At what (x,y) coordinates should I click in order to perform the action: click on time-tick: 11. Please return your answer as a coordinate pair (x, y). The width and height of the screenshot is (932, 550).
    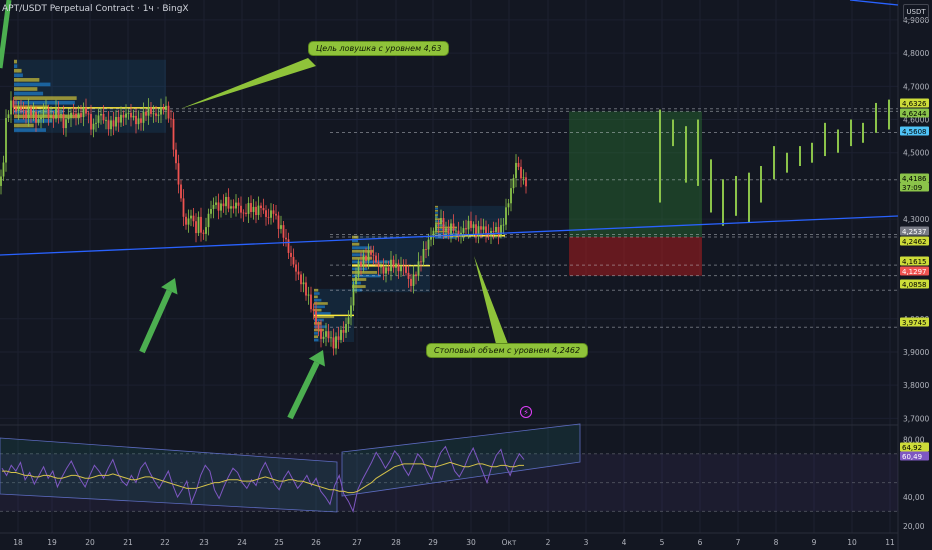
    Looking at the image, I should click on (890, 542).